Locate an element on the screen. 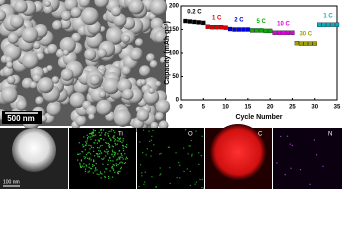  y-tick-label: 50 is located at coordinates (175, 77).